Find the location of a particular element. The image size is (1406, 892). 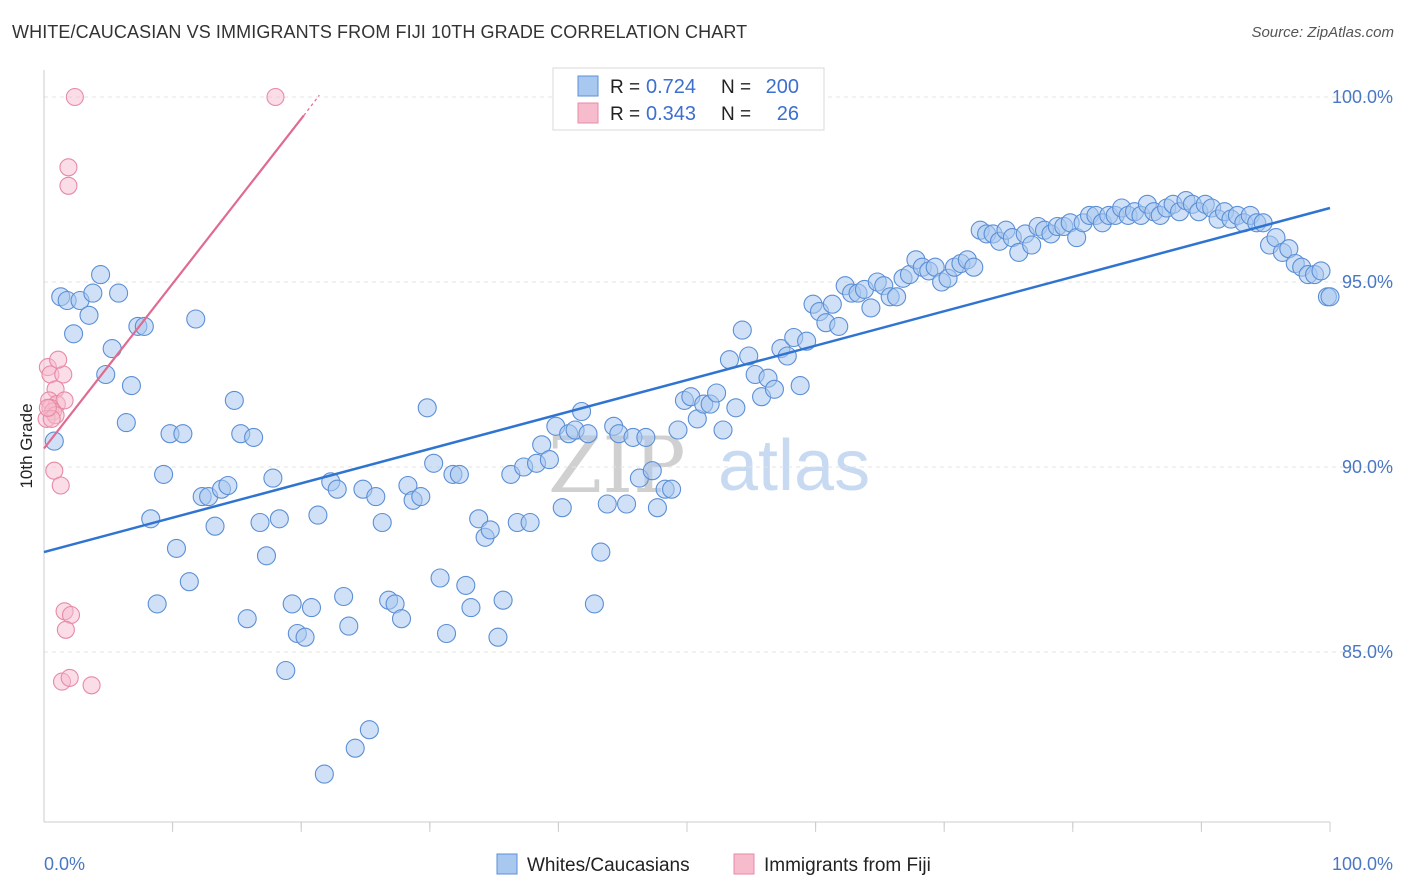

y-tick-labels: 85.0% 90.0% 95.0% 100.0% is located at coordinates (1362, 374).